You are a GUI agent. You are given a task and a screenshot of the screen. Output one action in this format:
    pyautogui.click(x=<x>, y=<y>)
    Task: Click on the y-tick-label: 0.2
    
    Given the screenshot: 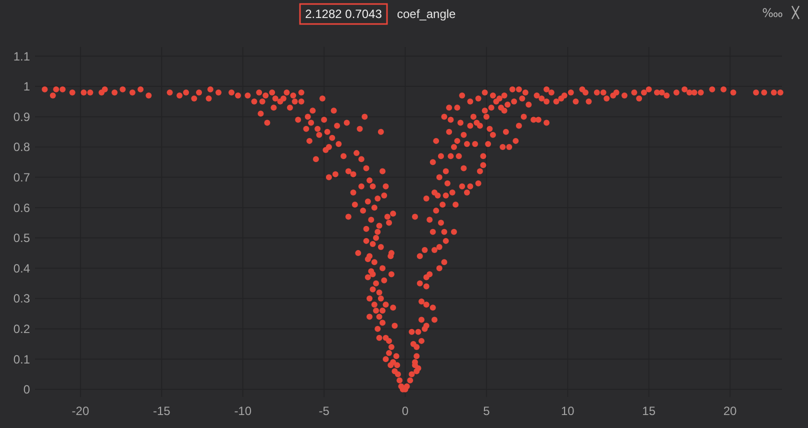 What is the action you would take?
    pyautogui.click(x=21, y=329)
    